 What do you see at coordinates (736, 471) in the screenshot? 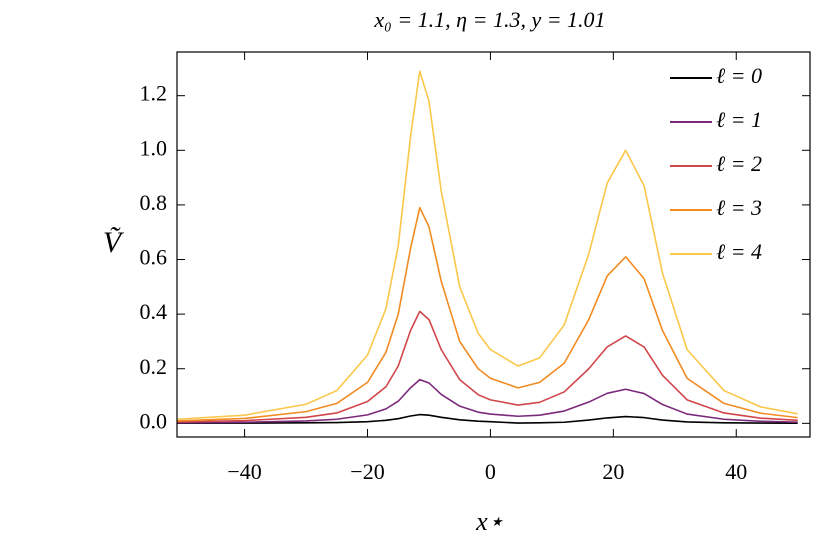
I see `x-tick-label: 40` at bounding box center [736, 471].